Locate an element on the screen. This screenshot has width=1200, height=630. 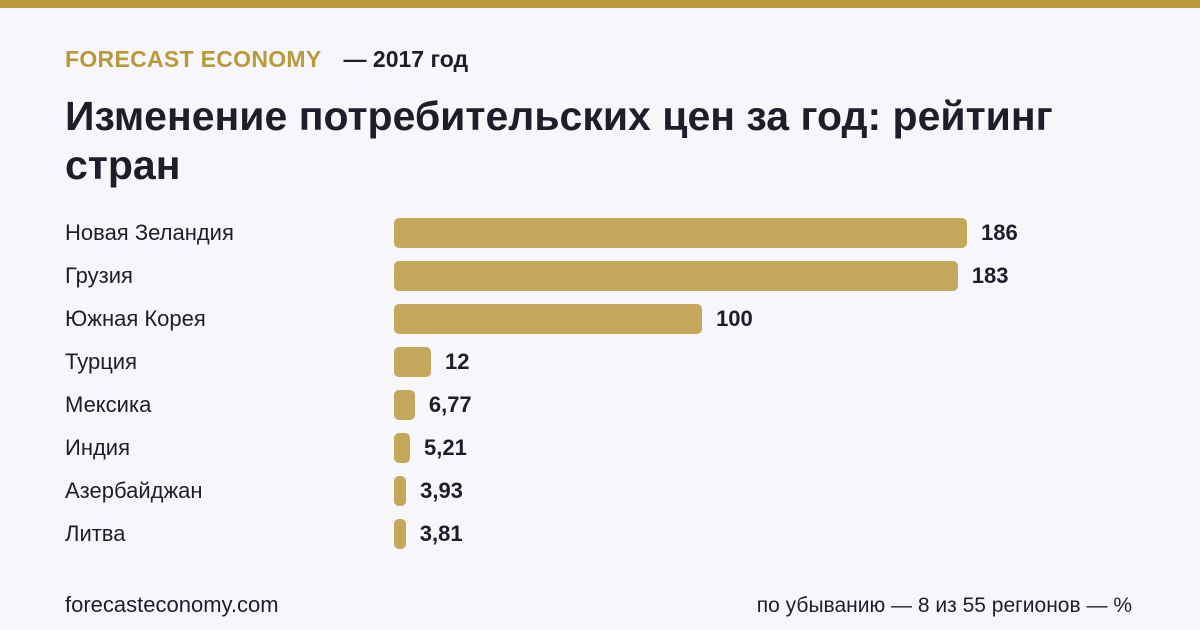
top-accent-stripe is located at coordinates (600, 4).